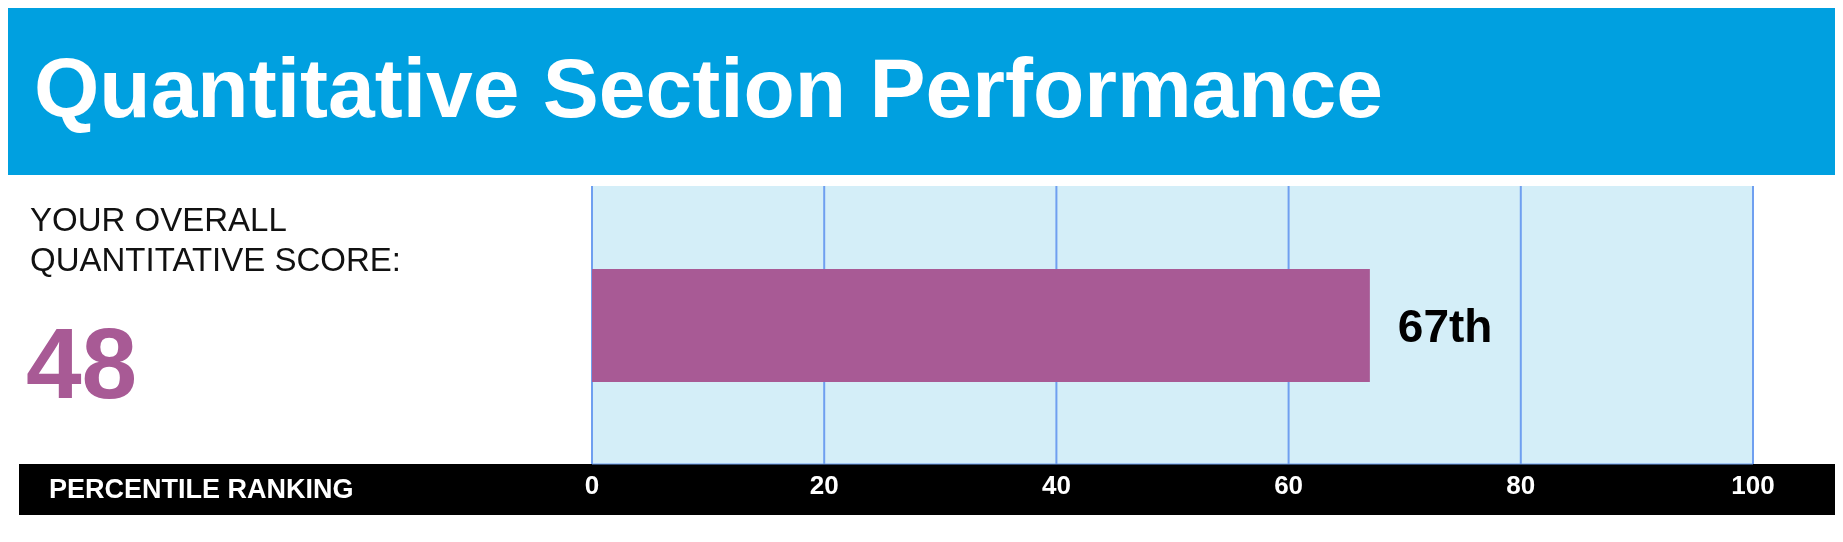 The height and width of the screenshot is (542, 1843). Describe the element at coordinates (1521, 485) in the screenshot. I see `x-tick-label: 80` at that location.